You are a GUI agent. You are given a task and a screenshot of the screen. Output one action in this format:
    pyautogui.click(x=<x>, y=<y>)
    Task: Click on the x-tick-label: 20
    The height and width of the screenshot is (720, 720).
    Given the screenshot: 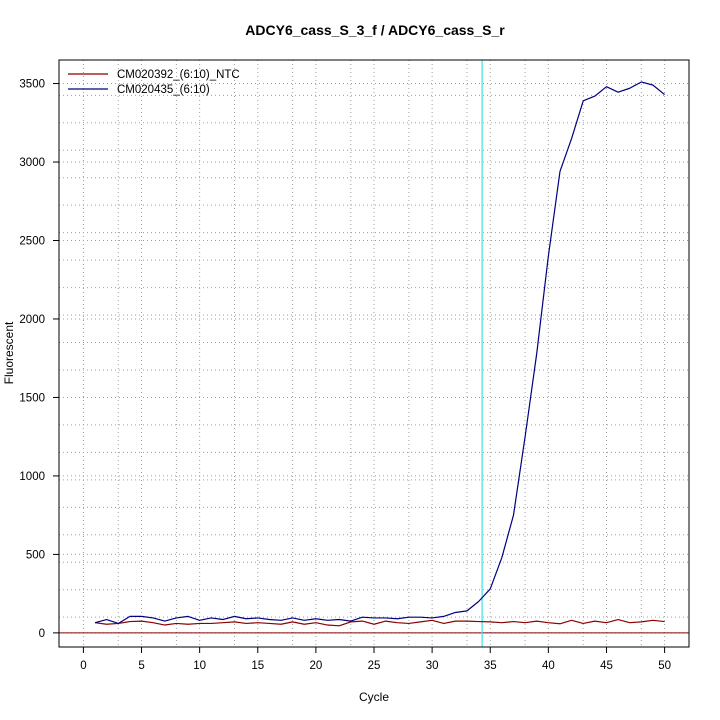 What is the action you would take?
    pyautogui.click(x=315, y=666)
    